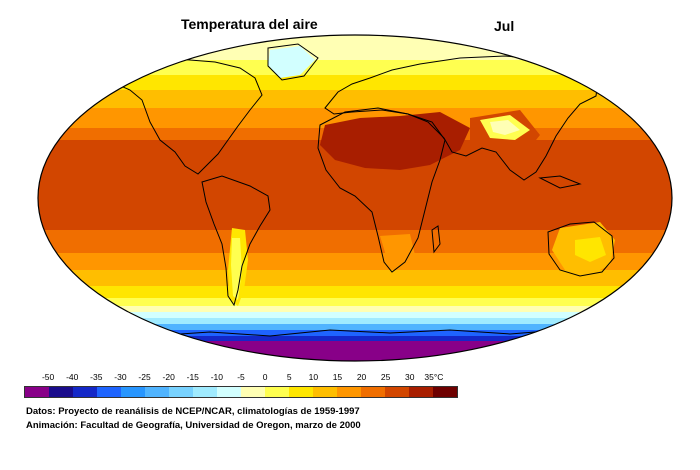 The height and width of the screenshot is (470, 700). I want to click on band-south-cool, so click(355, 293).